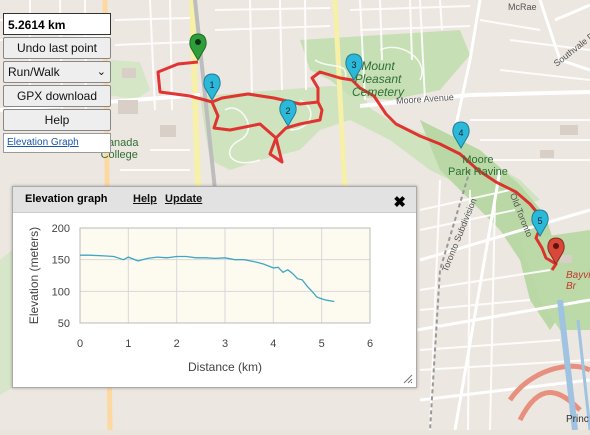 The height and width of the screenshot is (435, 590). What do you see at coordinates (128, 344) in the screenshot?
I see `x-tick-label: 1` at bounding box center [128, 344].